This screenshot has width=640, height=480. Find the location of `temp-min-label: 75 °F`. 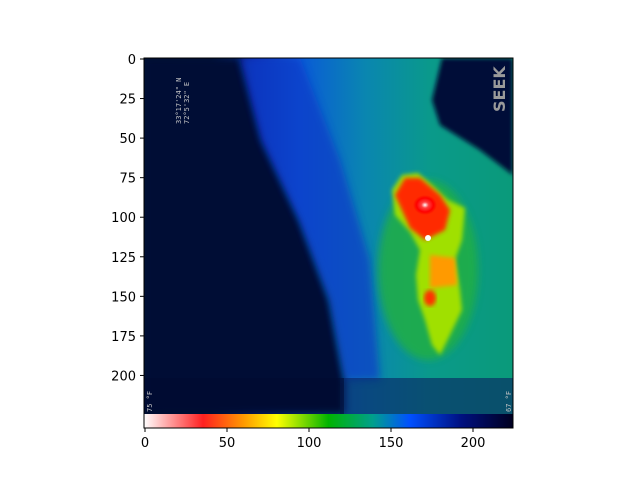

temp-min-label: 75 °F is located at coordinates (150, 401).